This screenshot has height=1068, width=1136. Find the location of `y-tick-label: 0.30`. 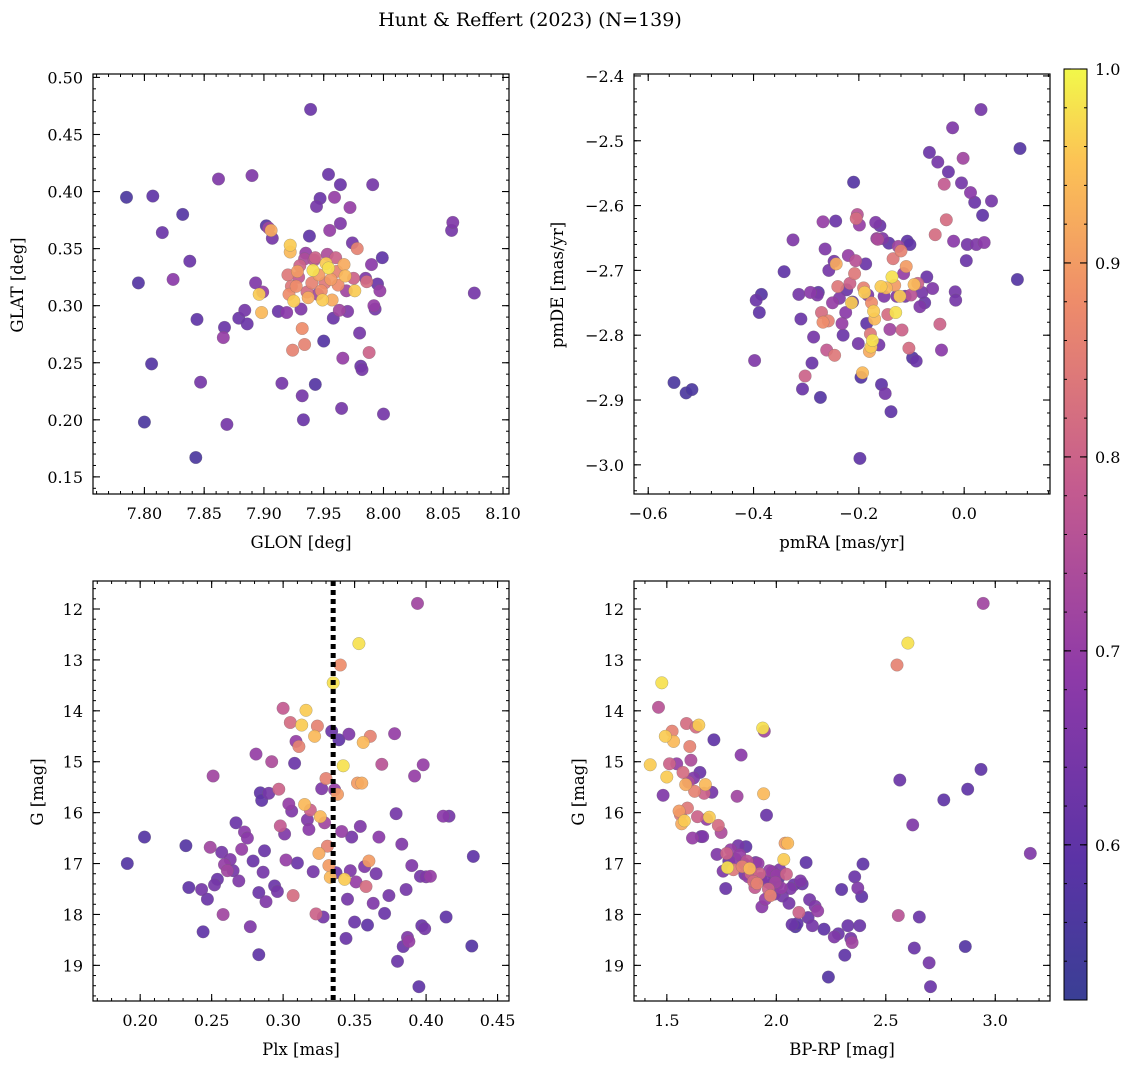

y-tick-label: 0.30 is located at coordinates (65, 306).